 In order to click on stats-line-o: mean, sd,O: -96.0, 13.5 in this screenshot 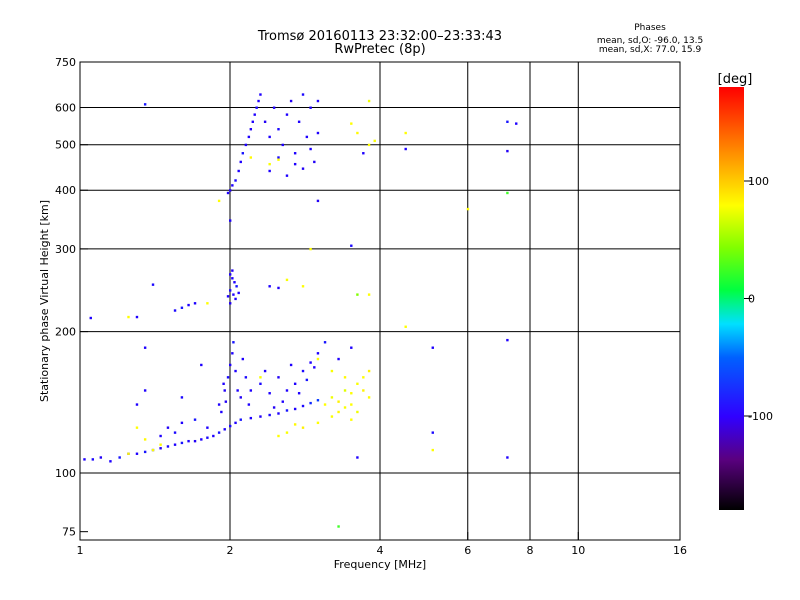, I will do `click(650, 41)`.